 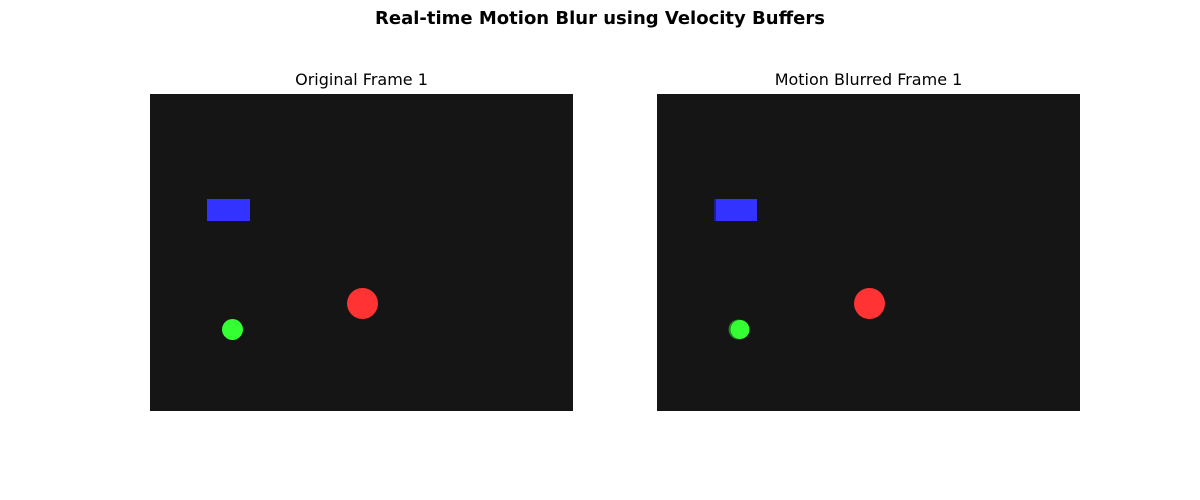 What do you see at coordinates (868, 79) in the screenshot?
I see `panel-title-blurred: Motion Blurred Frame 1` at bounding box center [868, 79].